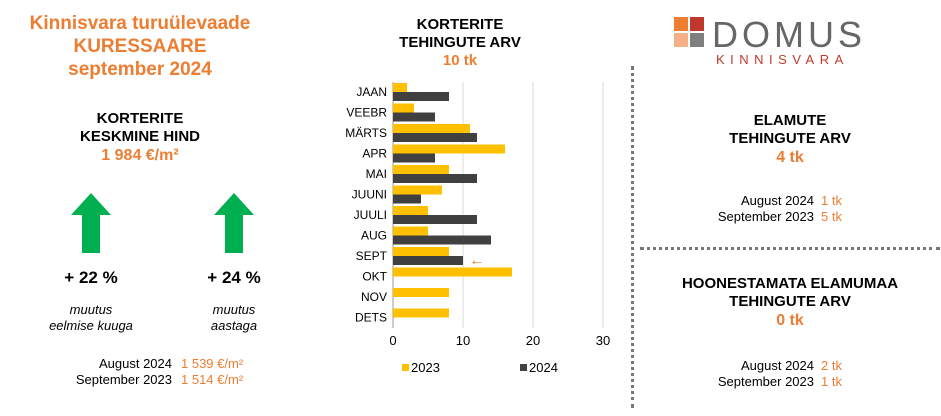 The image size is (941, 416). I want to click on houses-block: ELAMUTE TEHINGUTE ARV 4 tk, so click(790, 140).